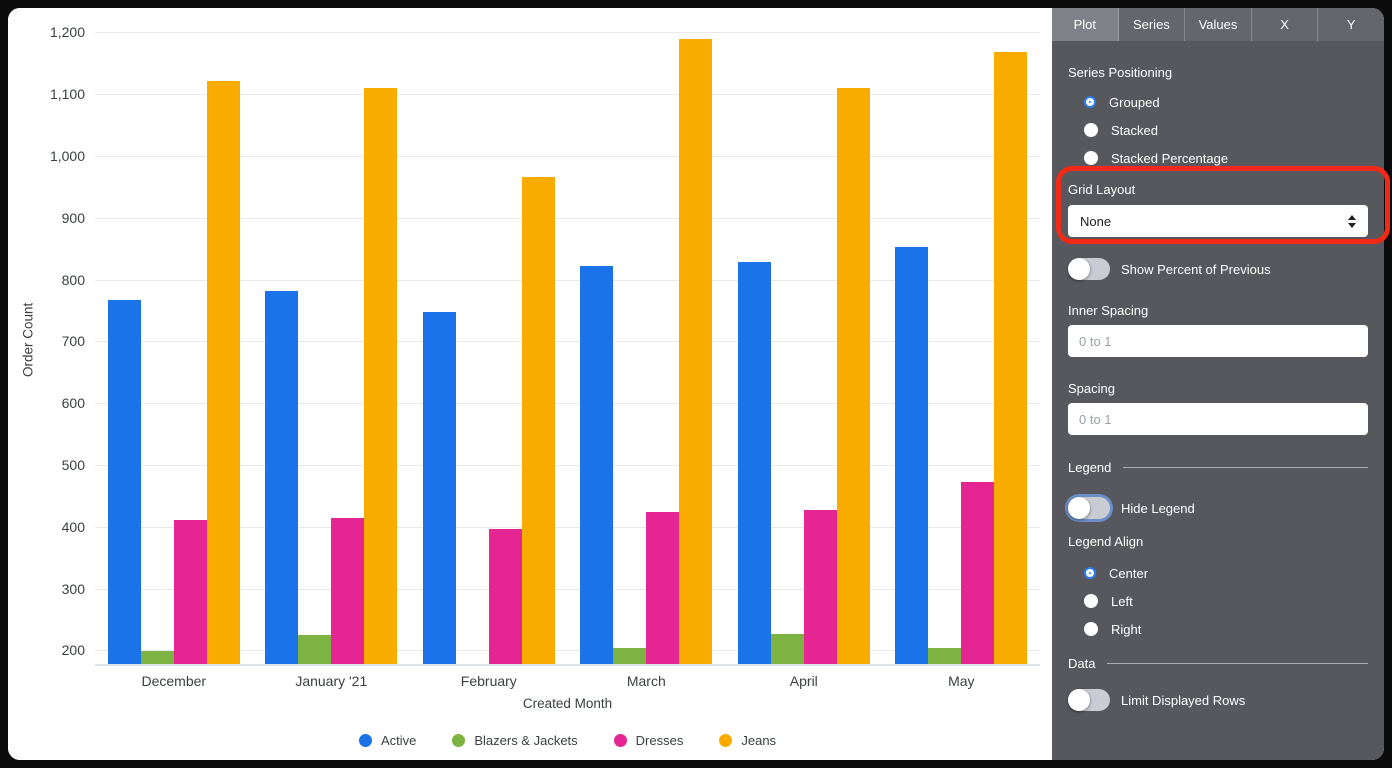 This screenshot has height=768, width=1392. Describe the element at coordinates (1129, 573) in the screenshot. I see `radio-option-label: Center` at that location.